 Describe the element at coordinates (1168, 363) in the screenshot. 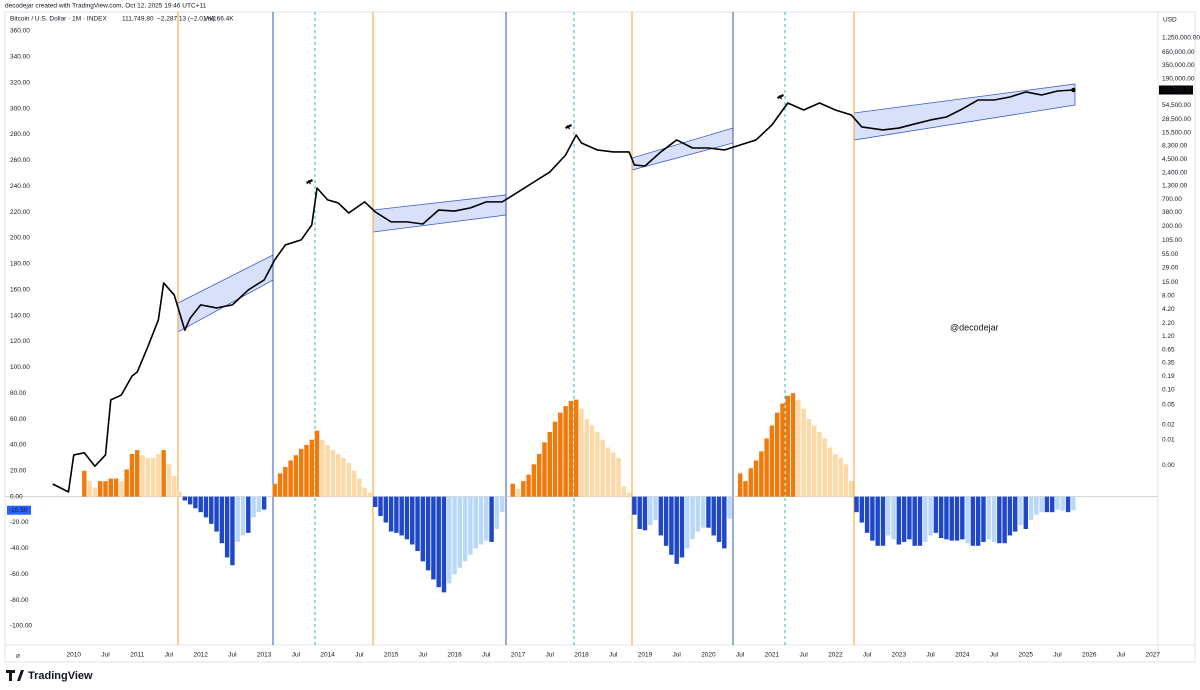

I see `y2-tick-label: 0.35` at that location.